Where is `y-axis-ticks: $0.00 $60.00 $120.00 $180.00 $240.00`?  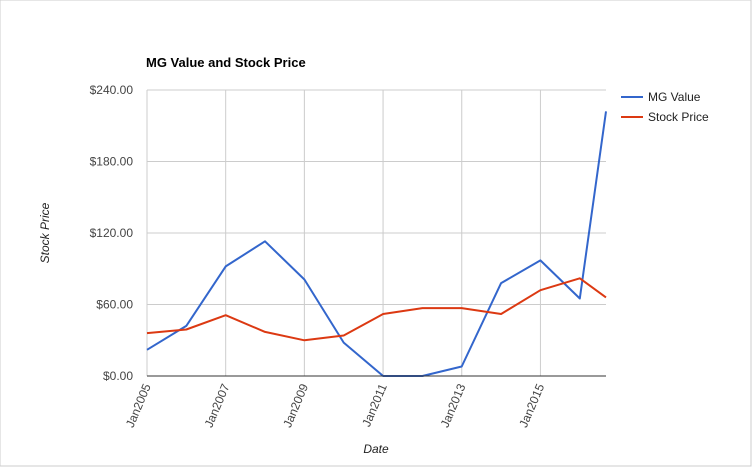 y-axis-ticks: $0.00 $60.00 $120.00 $180.00 $240.00 is located at coordinates (112, 233).